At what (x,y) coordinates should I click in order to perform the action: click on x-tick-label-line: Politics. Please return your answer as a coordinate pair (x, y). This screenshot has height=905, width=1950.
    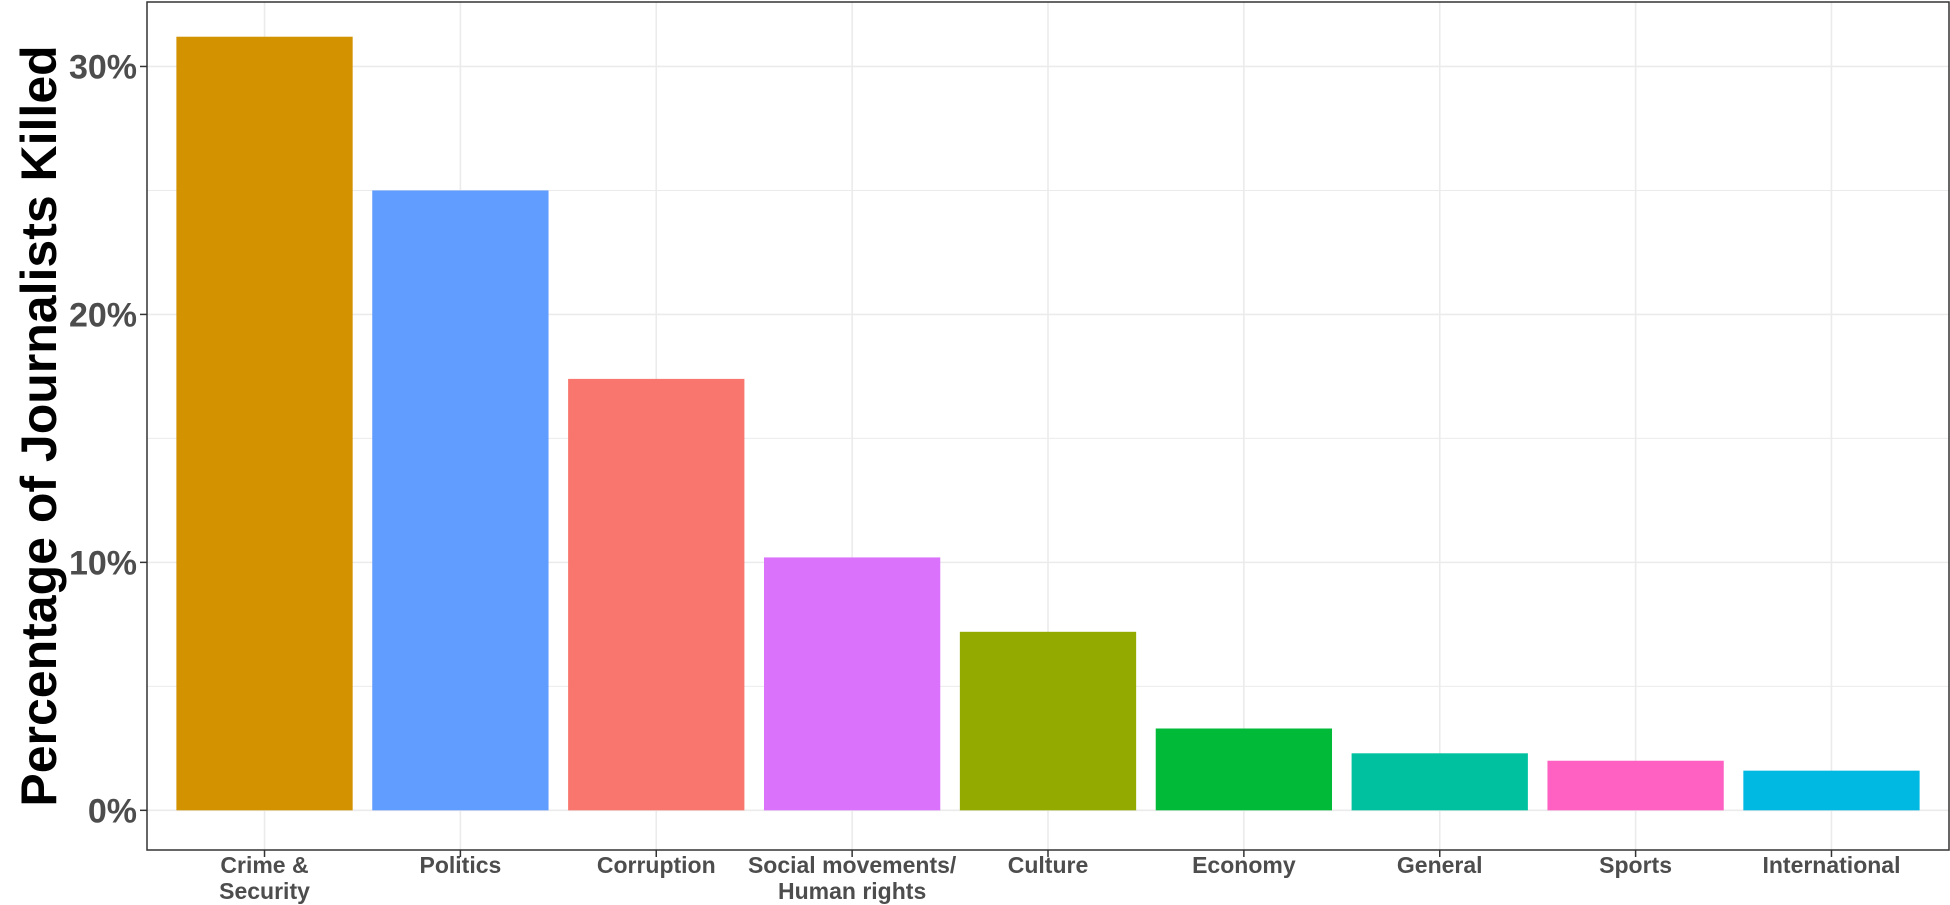
    Looking at the image, I should click on (460, 865).